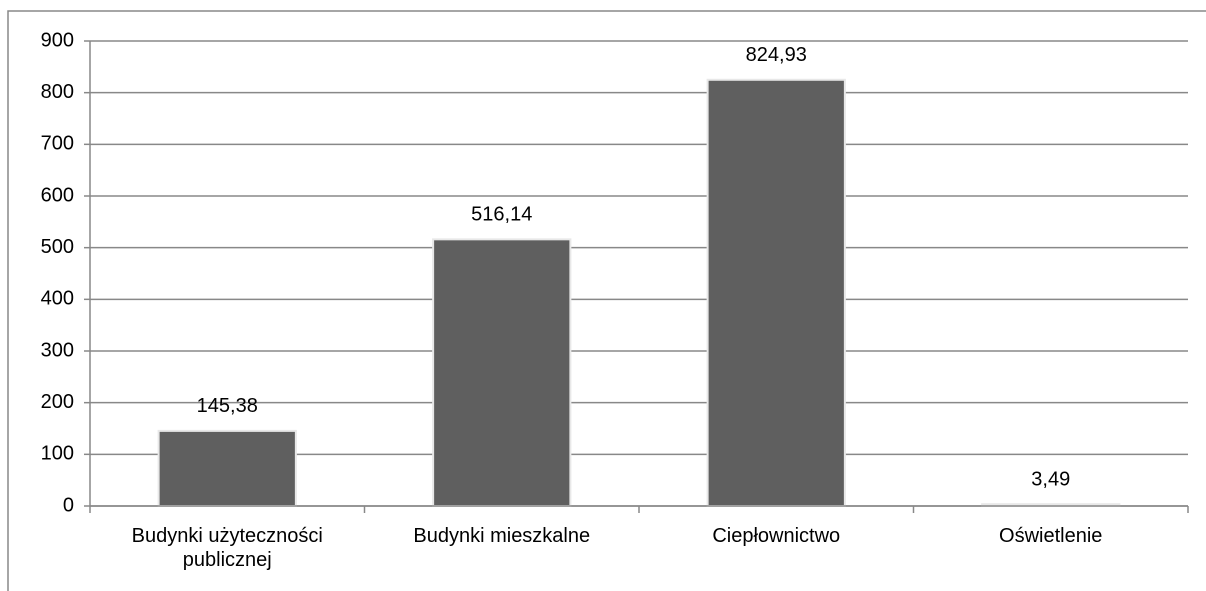 The image size is (1206, 591). What do you see at coordinates (776, 536) in the screenshot?
I see `x-tick-label: Ciepłownictwo` at bounding box center [776, 536].